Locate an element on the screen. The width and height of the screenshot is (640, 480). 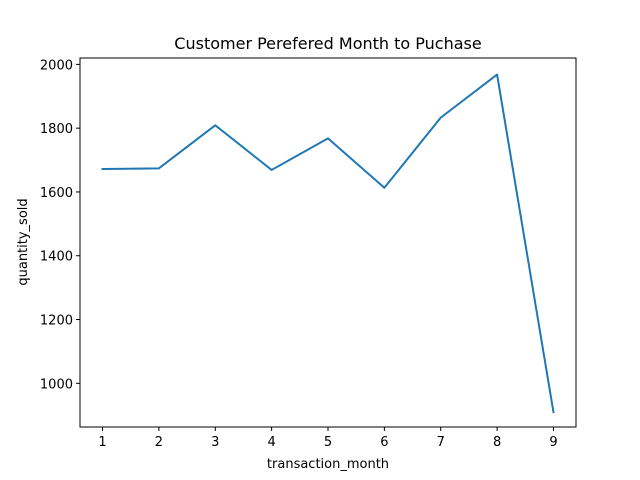
x-tick-label: 4 is located at coordinates (271, 442).